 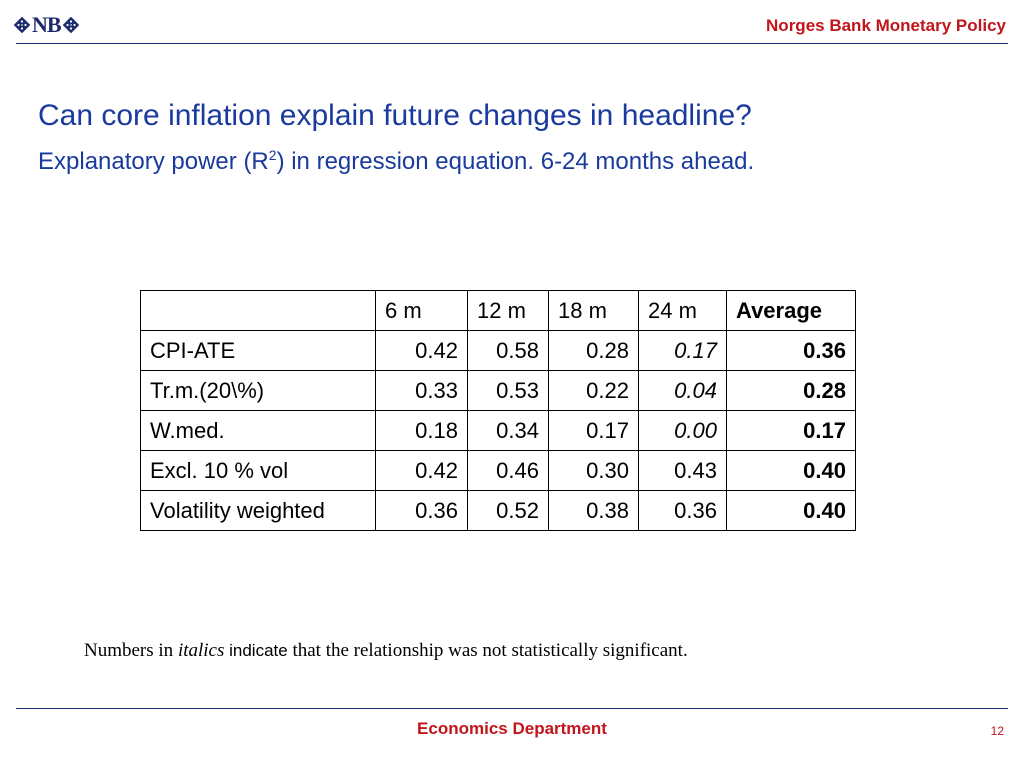 I want to click on header-cell-6m: 6 m, so click(x=421, y=310).